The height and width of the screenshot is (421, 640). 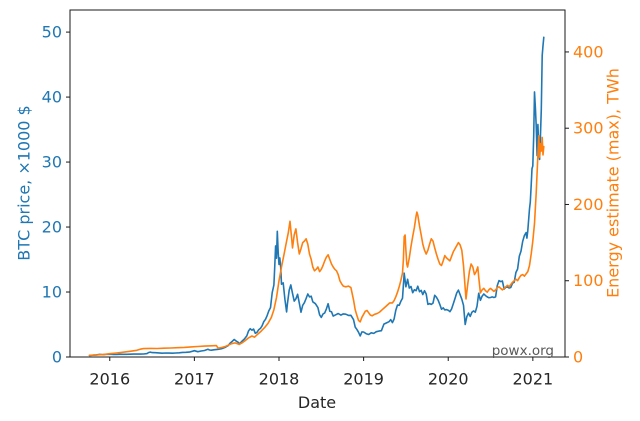 I want to click on right-y-tick-label: 100, so click(x=588, y=280).